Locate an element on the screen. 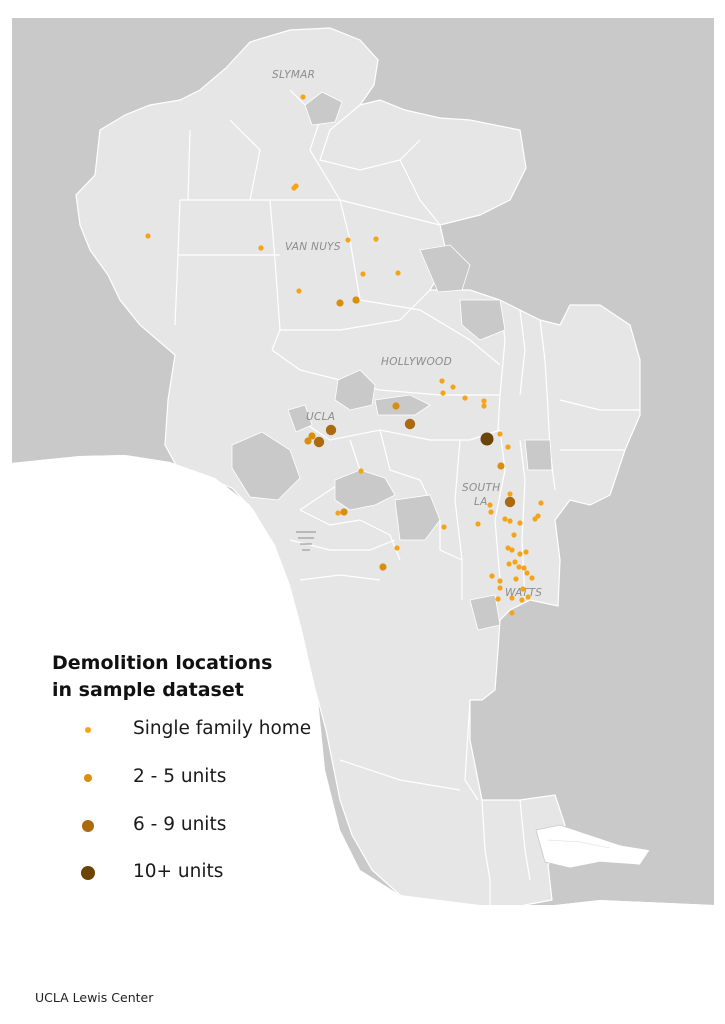 Image resolution: width=725 pixels, height=1024 pixels. legend-title-line2: in sample dataset is located at coordinates (148, 690).